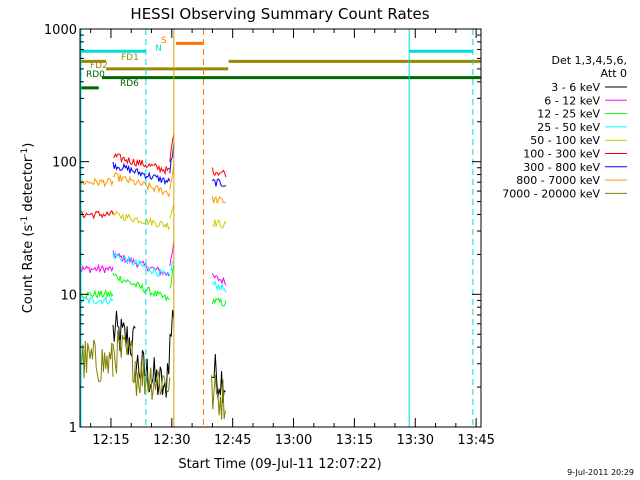 The image size is (640, 480). Describe the element at coordinates (171, 440) in the screenshot. I see `x-tick-label: 12:30` at that location.